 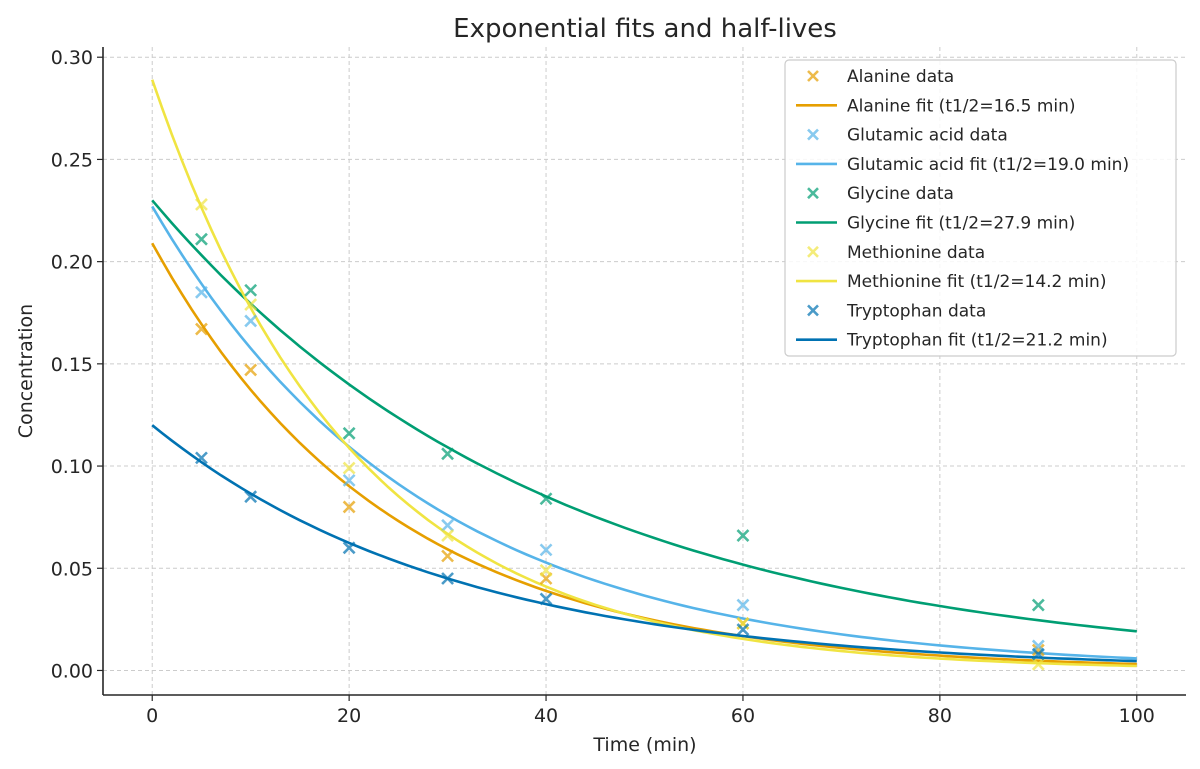 I want to click on y-ticks: 0.00 0.05 0.10 0.15 0.20 0.25 0.30, so click(x=77, y=364).